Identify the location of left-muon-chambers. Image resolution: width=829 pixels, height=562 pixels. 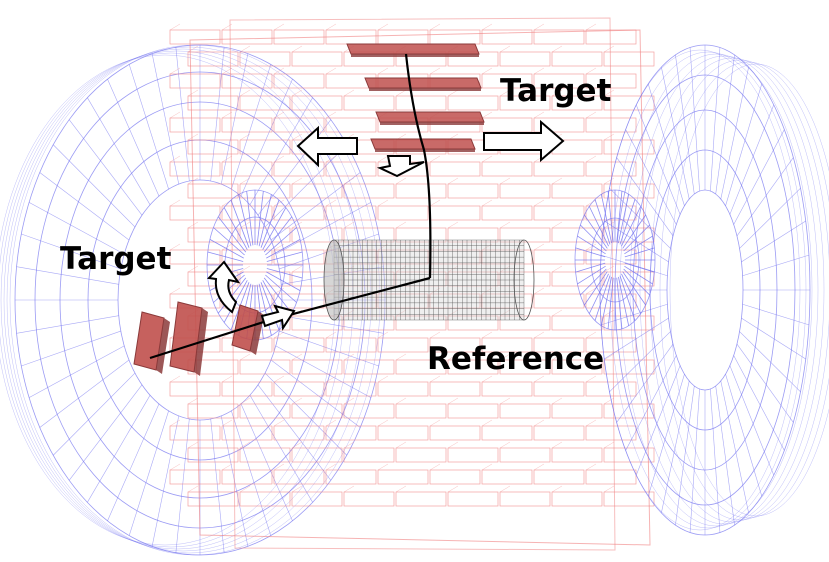
(198, 338).